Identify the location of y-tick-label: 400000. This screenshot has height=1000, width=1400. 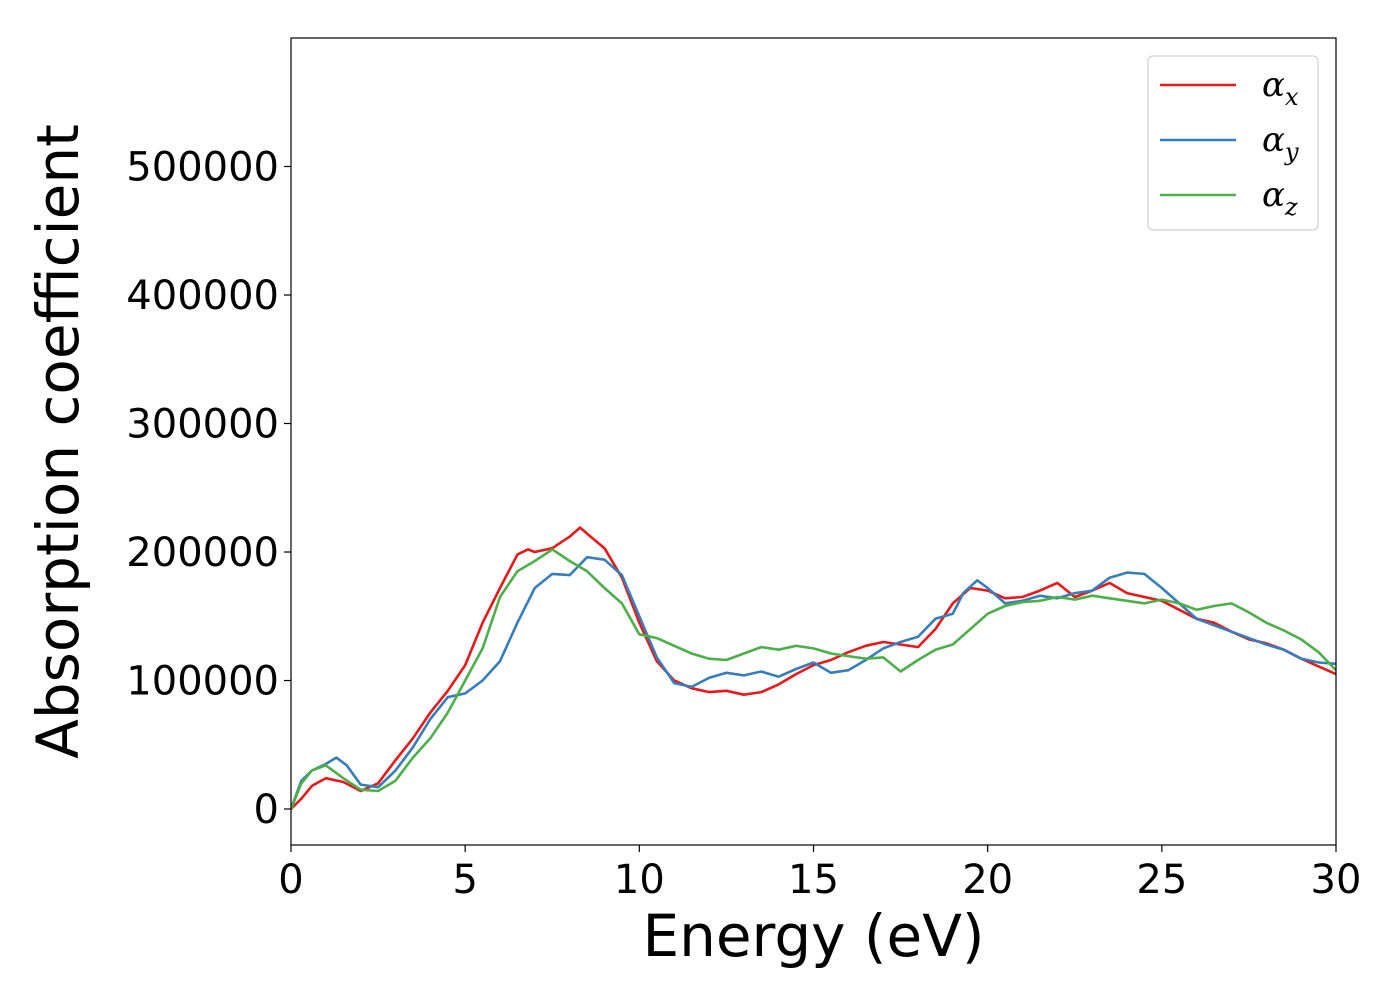
(202, 296).